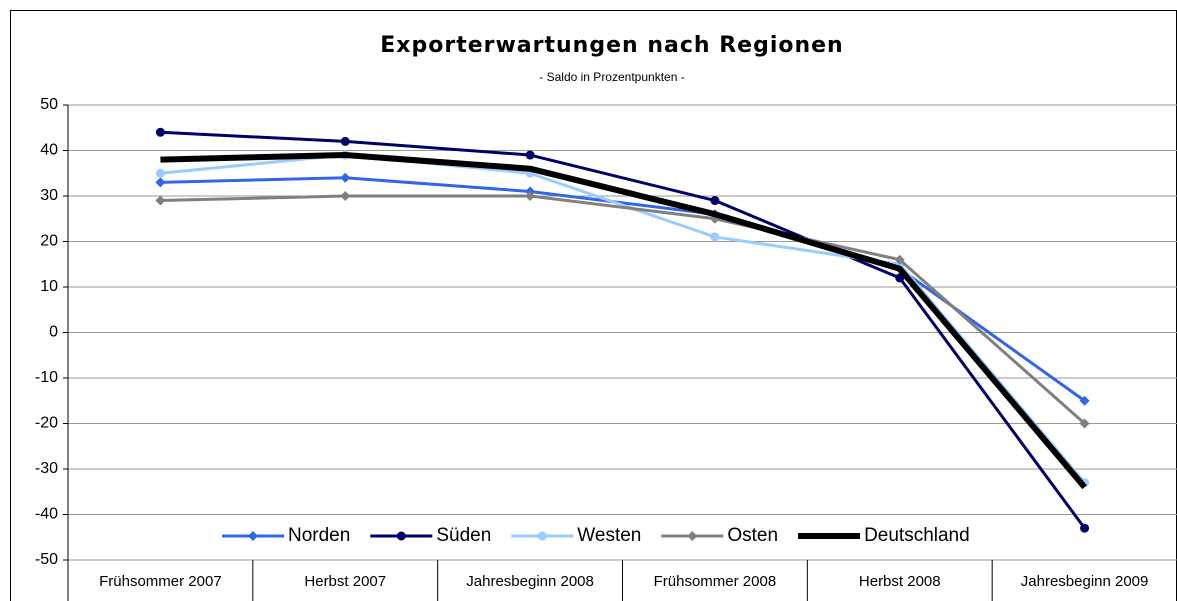 The image size is (1177, 601). What do you see at coordinates (1085, 581) in the screenshot?
I see `x-tick-label: Jahresbeginn 2009` at bounding box center [1085, 581].